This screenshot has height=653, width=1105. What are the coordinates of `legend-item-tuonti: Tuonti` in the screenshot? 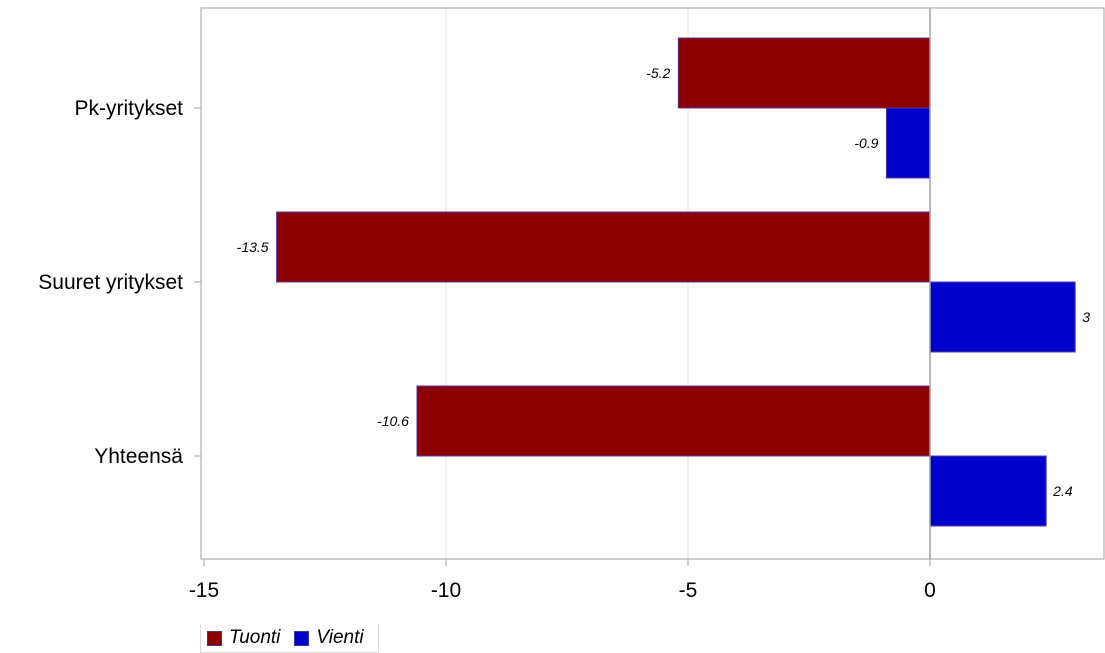 It's located at (243, 638).